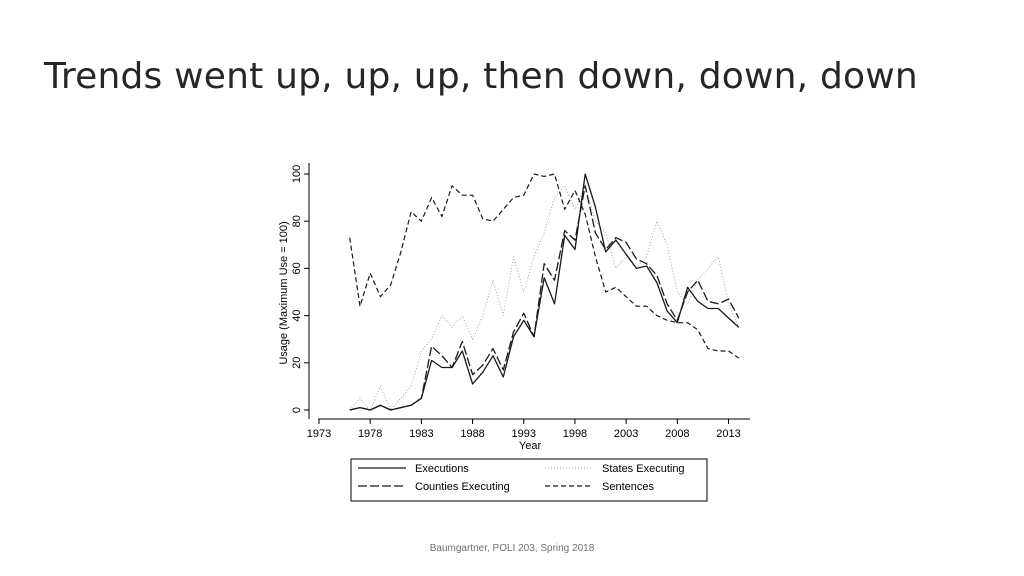 Image resolution: width=1024 pixels, height=576 pixels. Describe the element at coordinates (297, 315) in the screenshot. I see `y-tick-label: 40` at that location.